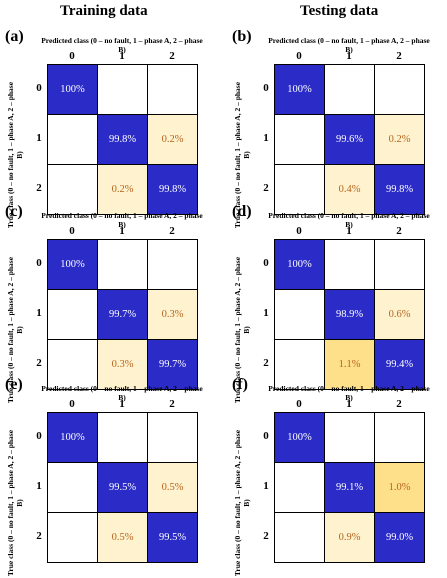 The height and width of the screenshot is (578, 447). I want to click on matrix-cell: 98.9%, so click(349, 314).